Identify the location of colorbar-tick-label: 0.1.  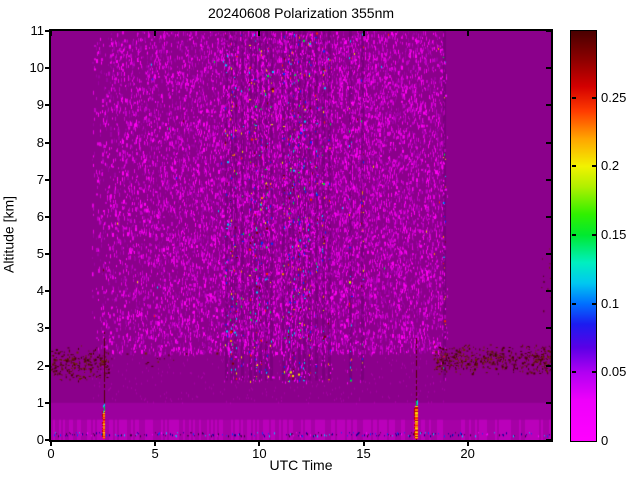
(610, 303).